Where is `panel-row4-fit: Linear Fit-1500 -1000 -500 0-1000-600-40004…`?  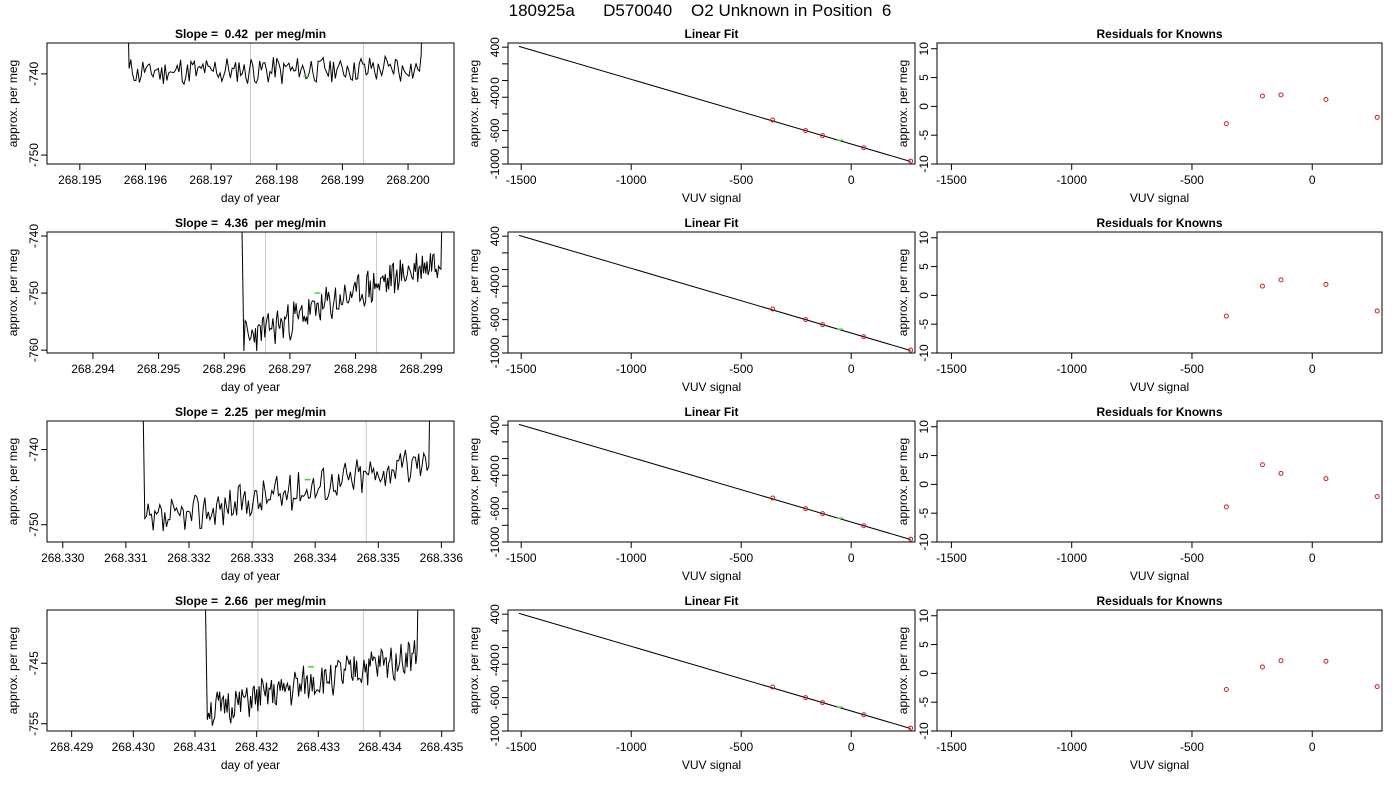 panel-row4-fit: Linear Fit-1500 -1000 -500 0-1000-600-40004… is located at coordinates (691, 683).